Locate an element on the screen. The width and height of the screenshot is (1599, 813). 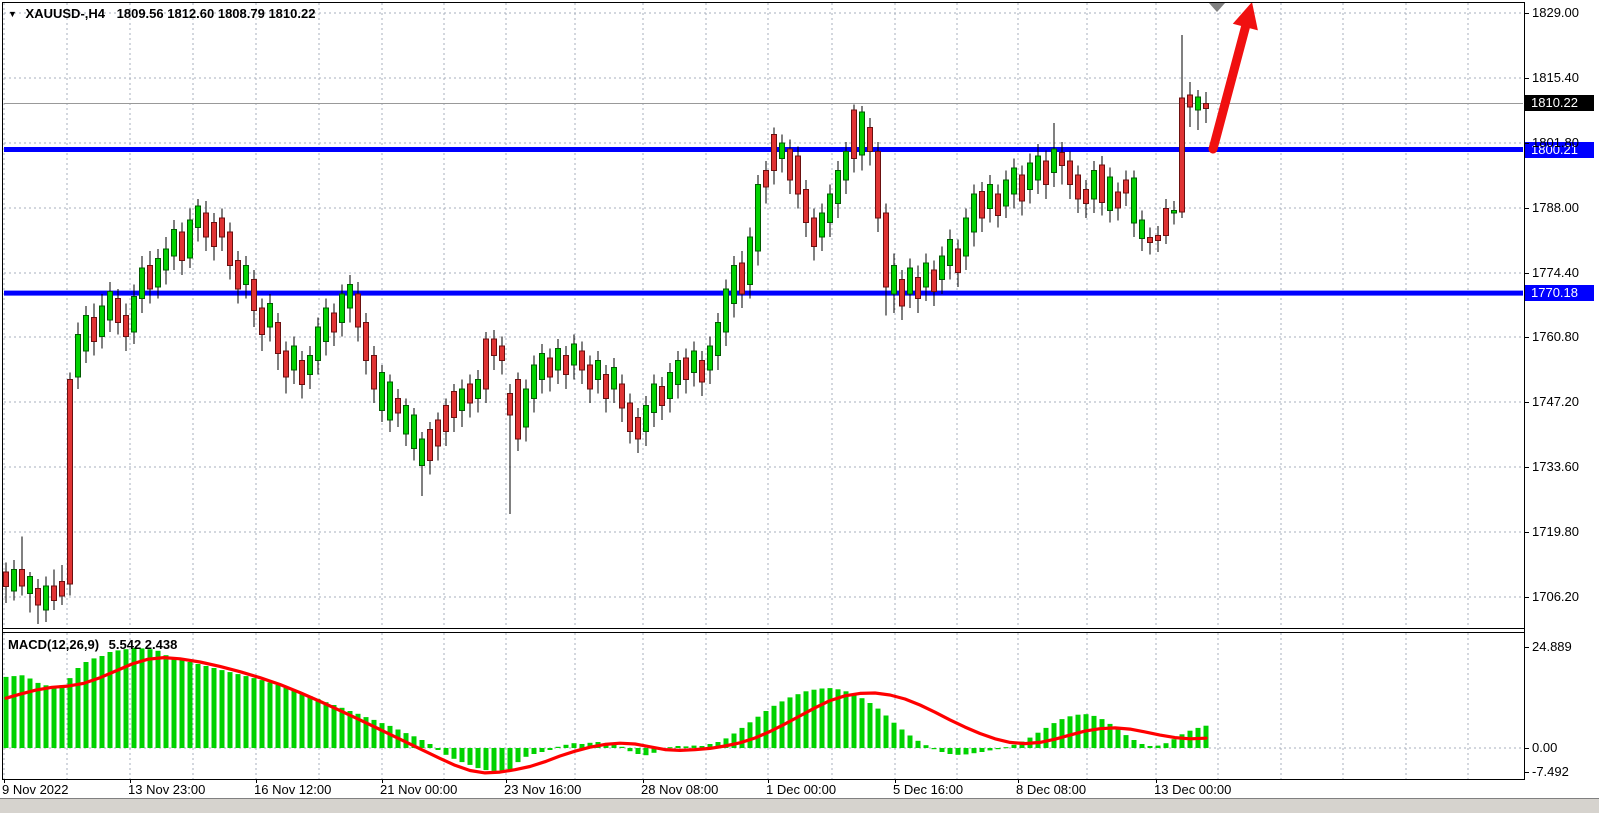
time-axis-label: 1 Dec 00:00 is located at coordinates (801, 789).